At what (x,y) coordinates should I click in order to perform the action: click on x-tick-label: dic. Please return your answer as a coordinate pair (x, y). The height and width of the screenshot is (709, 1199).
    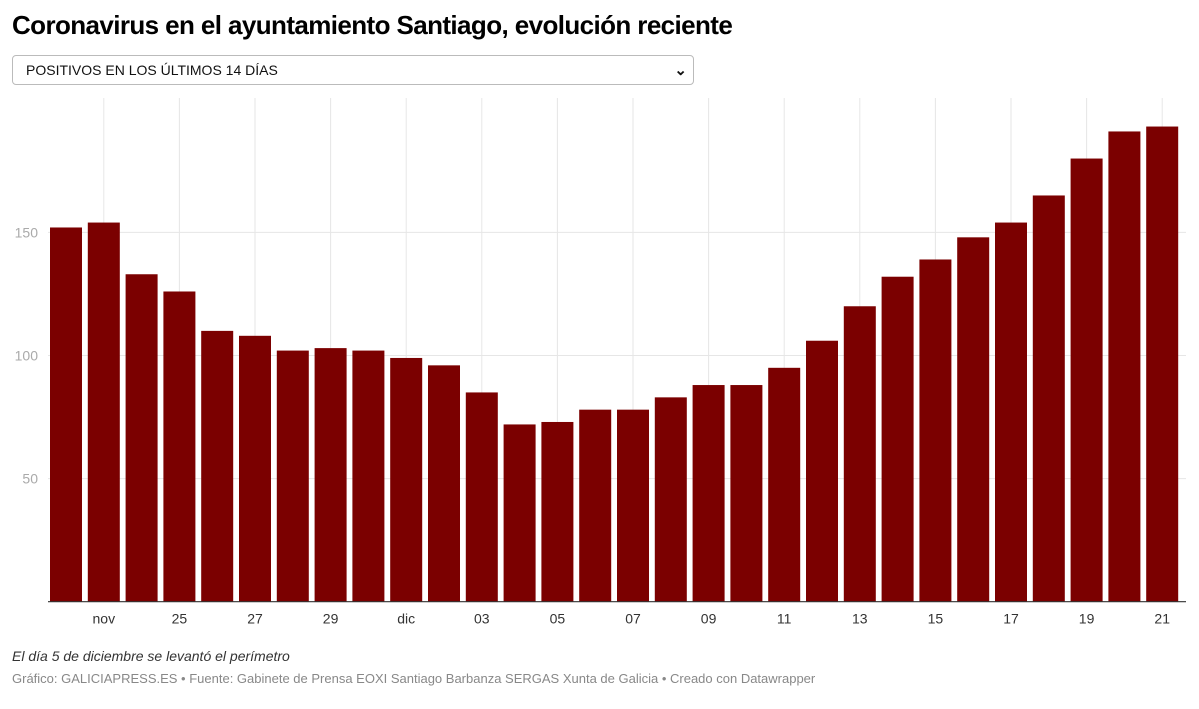
    Looking at the image, I should click on (406, 619).